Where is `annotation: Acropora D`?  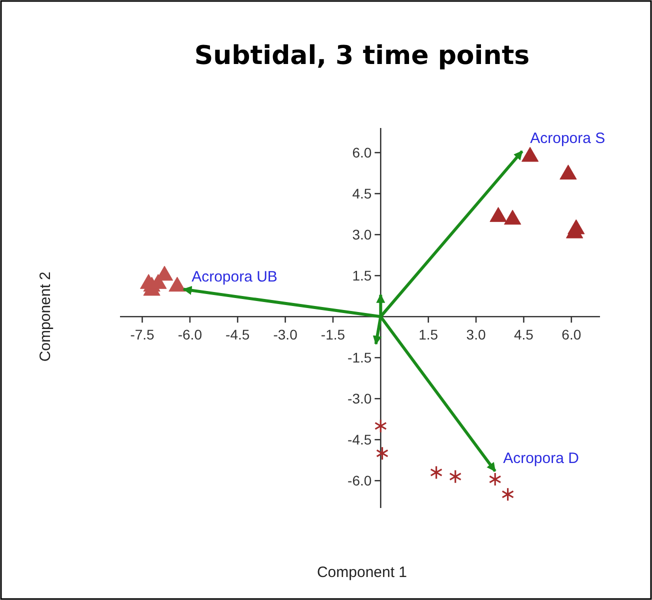
annotation: Acropora D is located at coordinates (541, 459).